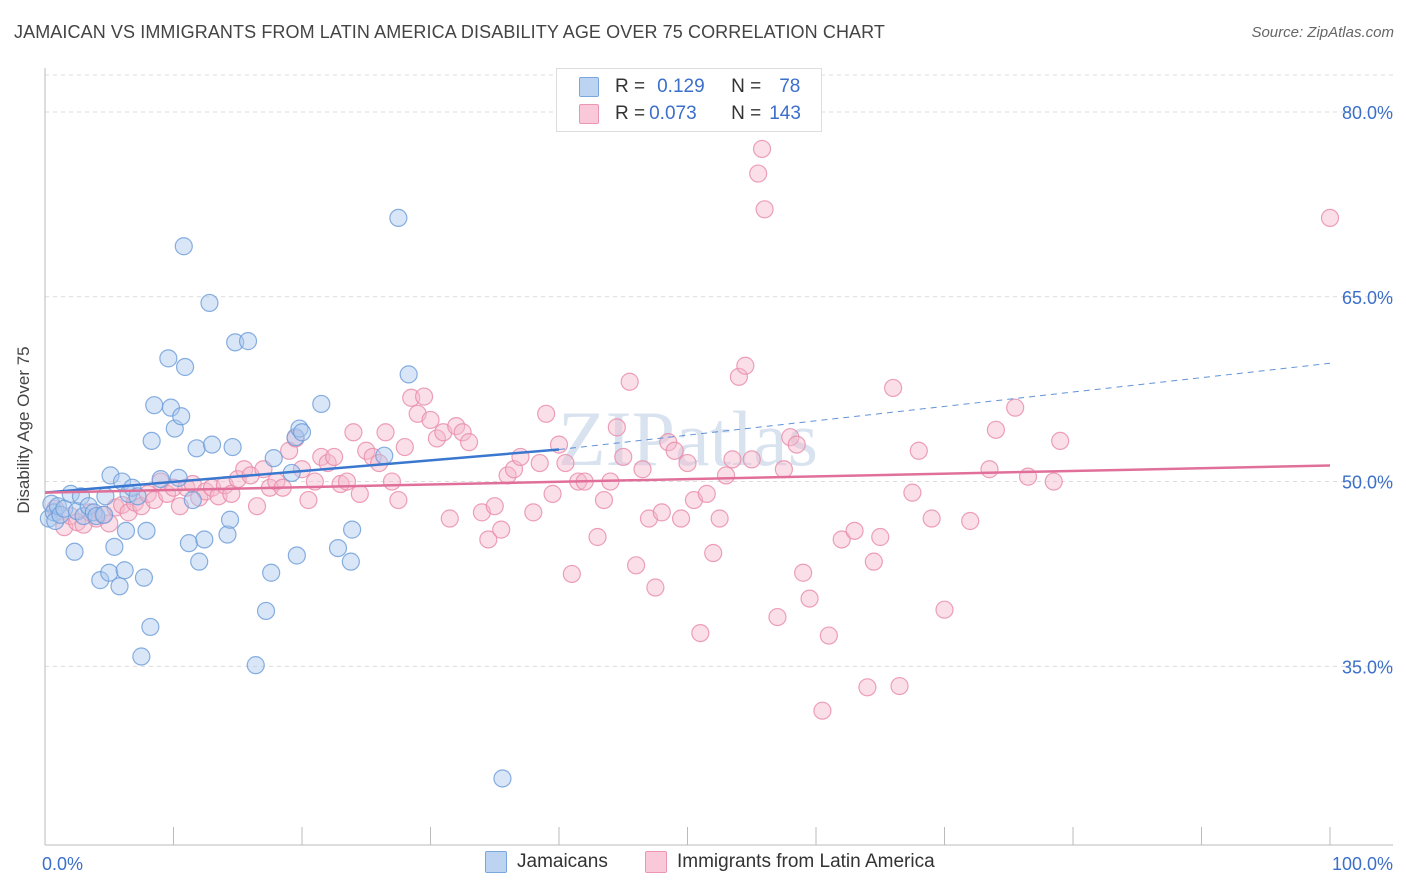 The height and width of the screenshot is (892, 1406). I want to click on watermark: ZIPatlas, so click(688, 438).